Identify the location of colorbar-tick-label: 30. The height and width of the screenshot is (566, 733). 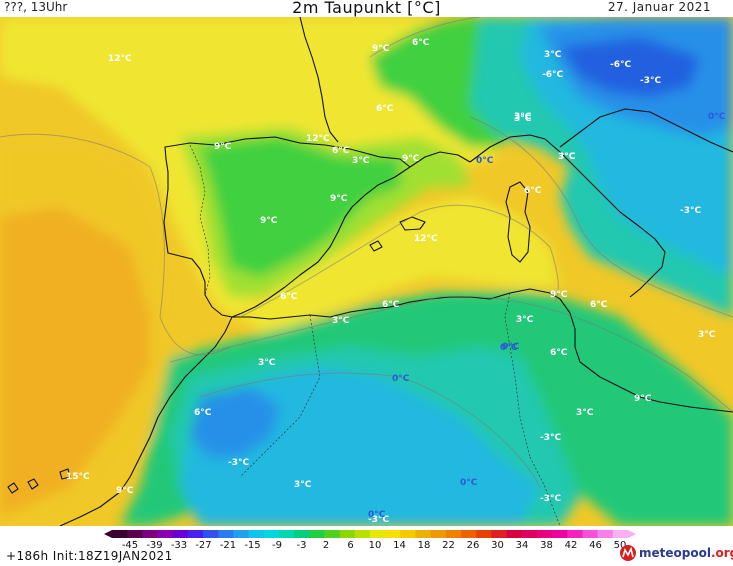
(497, 545).